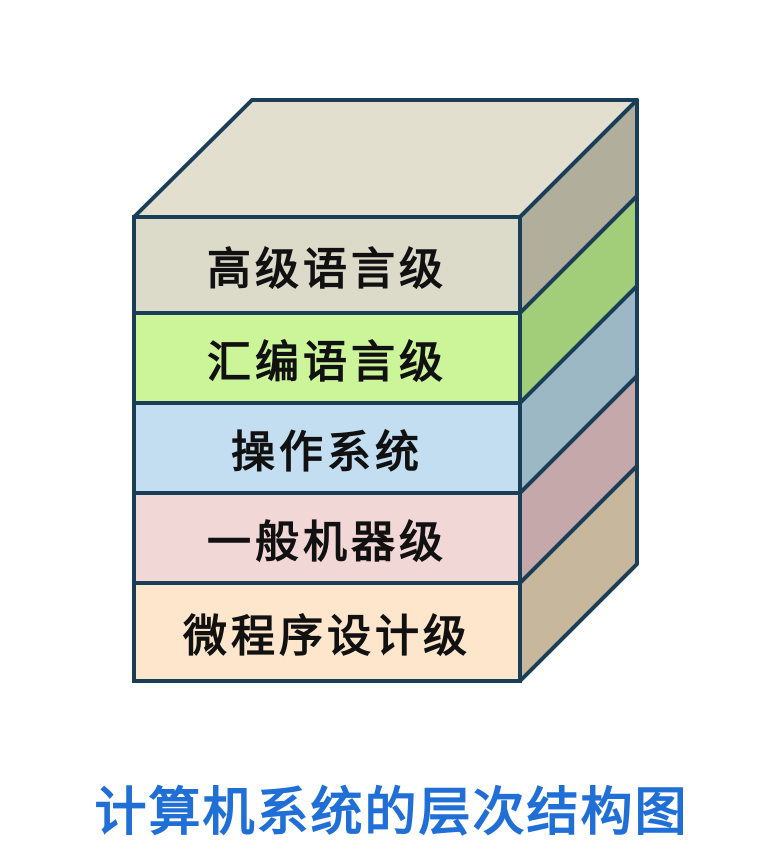 The image size is (783, 865). Describe the element at coordinates (327, 362) in the screenshot. I see `layer-label-assembly-language: 汇编语言级` at that location.